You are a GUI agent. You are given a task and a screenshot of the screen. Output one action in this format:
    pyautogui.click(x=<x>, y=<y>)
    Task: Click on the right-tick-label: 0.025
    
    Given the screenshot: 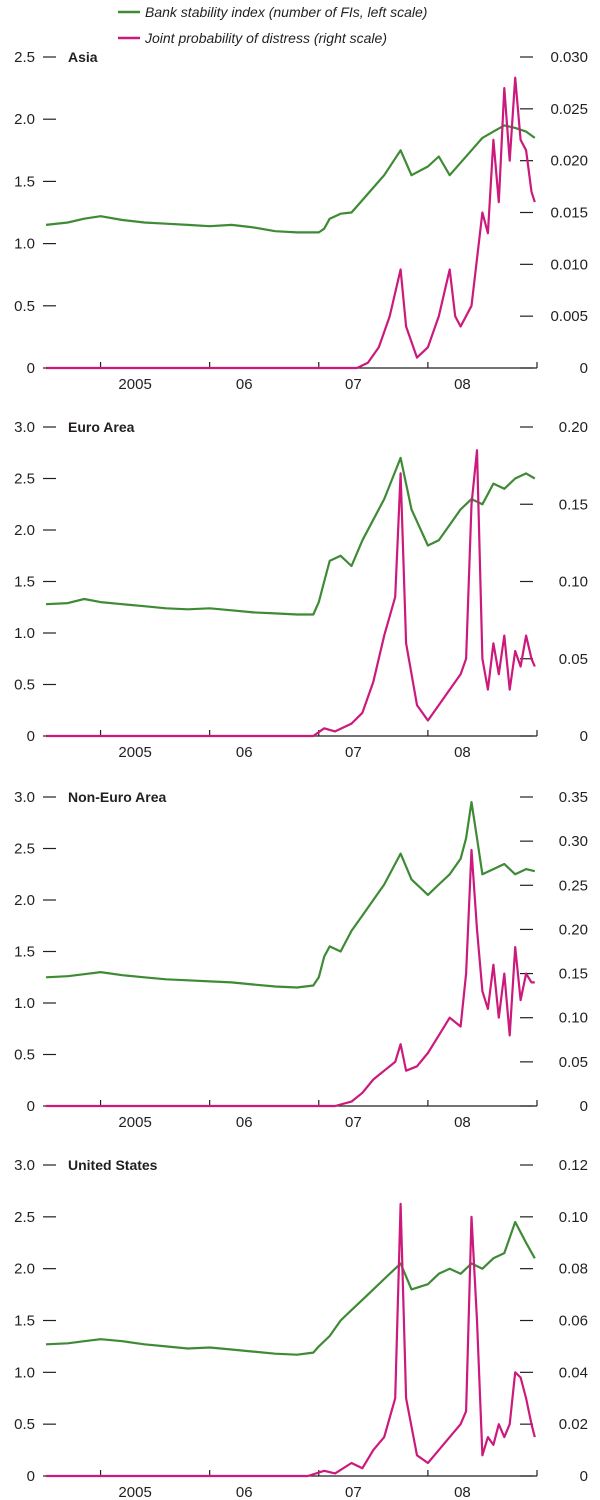 What is the action you would take?
    pyautogui.click(x=569, y=109)
    